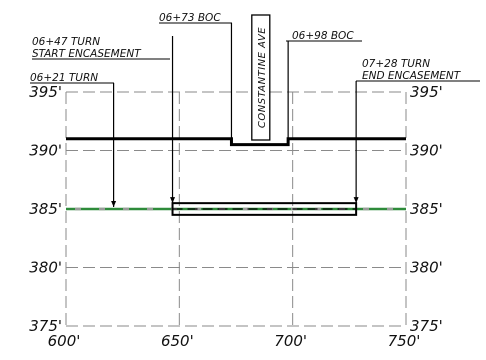 Image resolution: width=486 pixels, height=360 pixels. Describe the element at coordinates (426, 151) in the screenshot. I see `y-tick-label-right: 390'` at that location.